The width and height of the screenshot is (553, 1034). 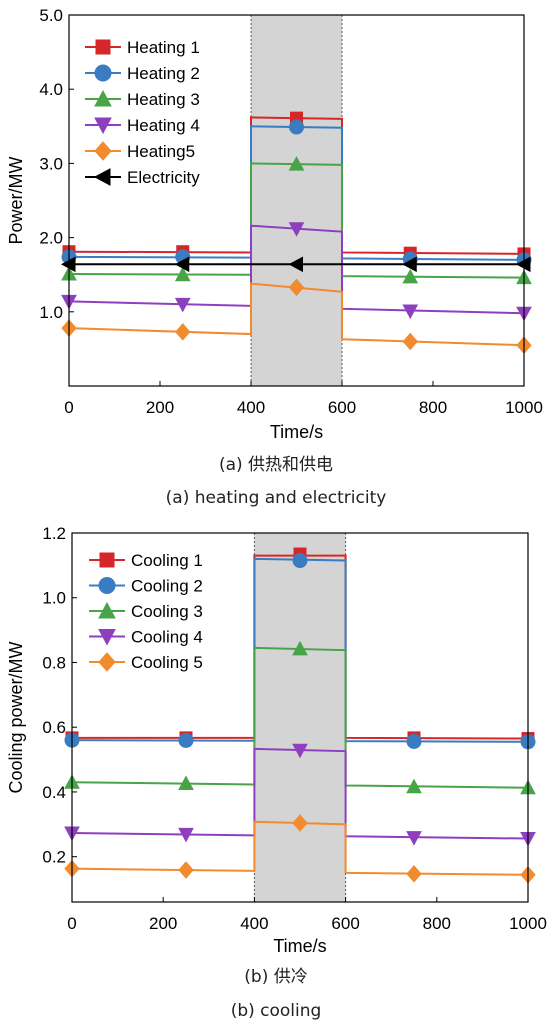 I want to click on legend-label: Heating 3, so click(x=163, y=99).